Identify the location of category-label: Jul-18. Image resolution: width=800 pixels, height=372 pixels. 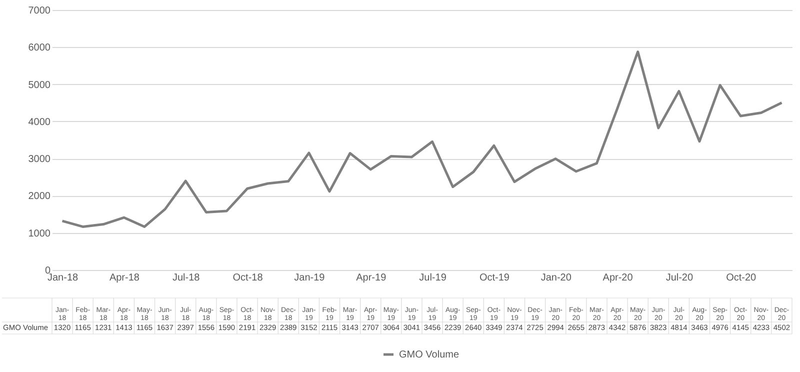
(186, 278).